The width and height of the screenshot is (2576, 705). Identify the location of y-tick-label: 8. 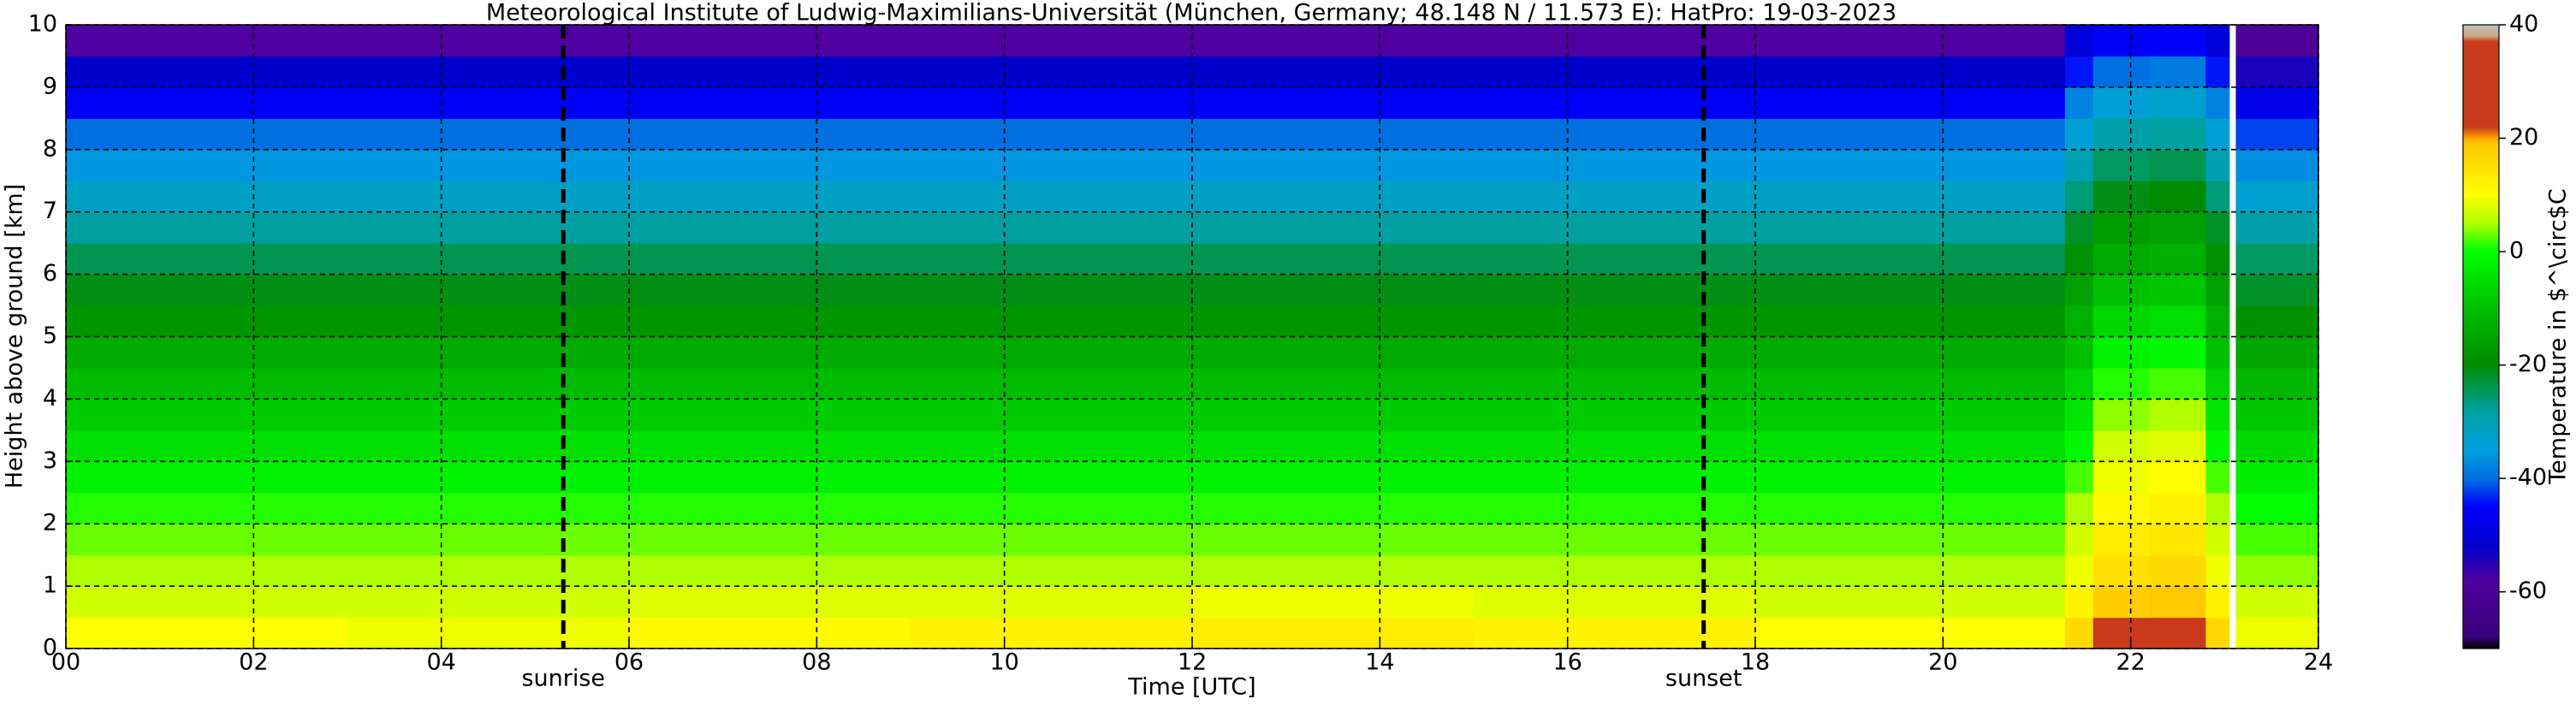
(50, 148).